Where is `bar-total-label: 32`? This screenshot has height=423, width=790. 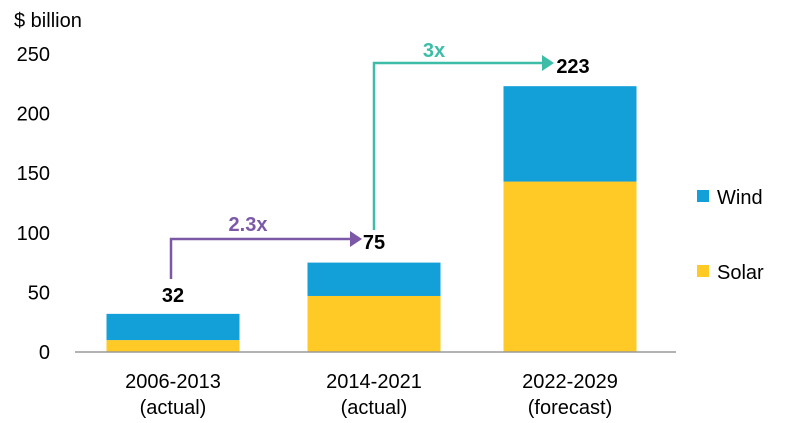
bar-total-label: 32 is located at coordinates (173, 296).